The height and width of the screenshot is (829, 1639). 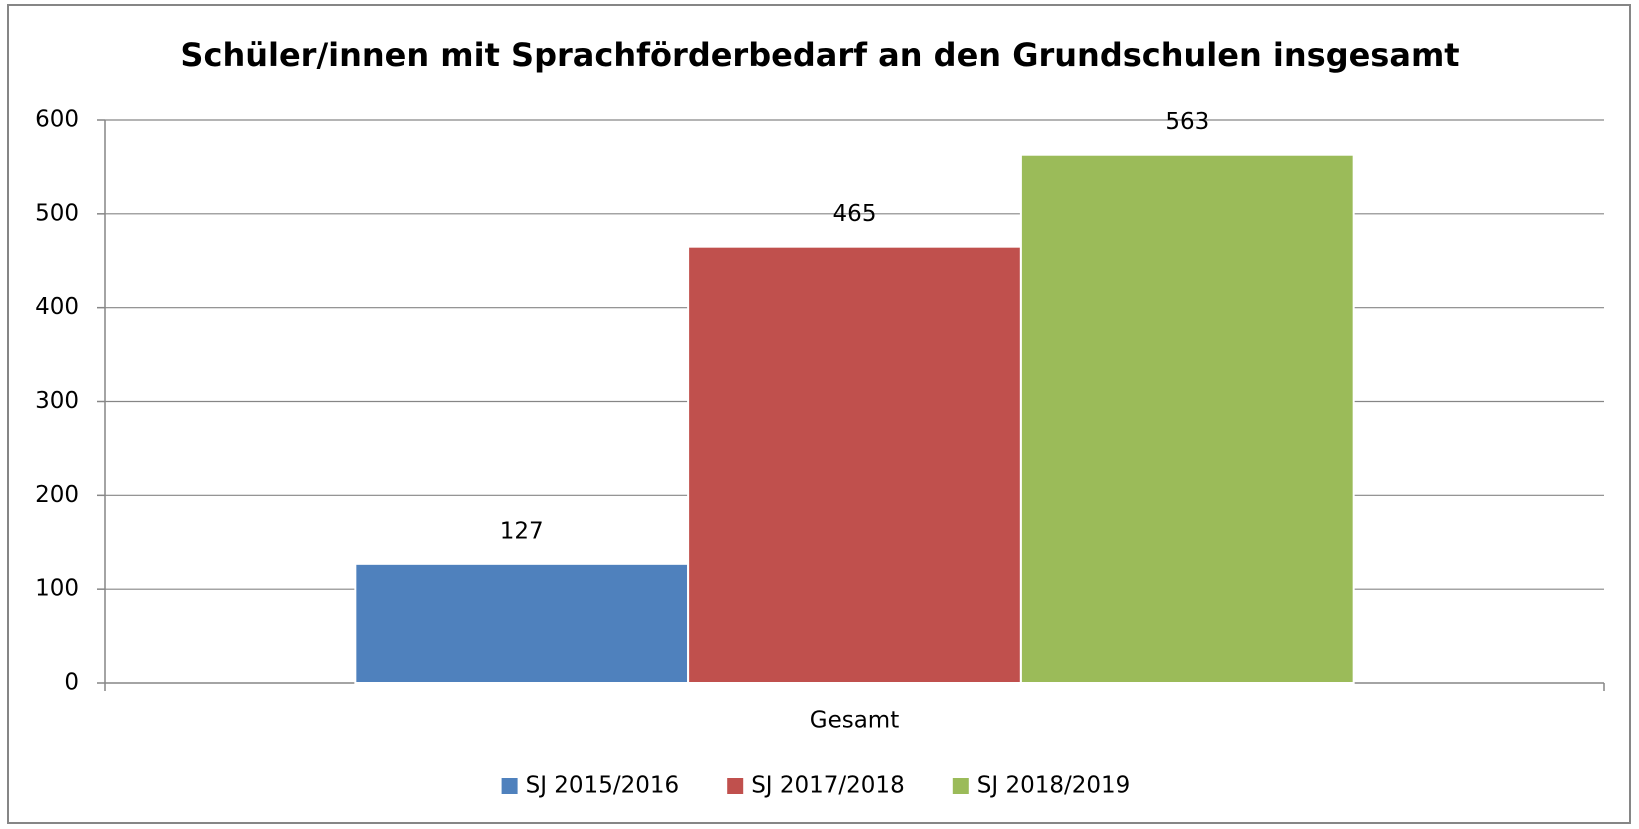 I want to click on y-tick-label: 300, so click(x=57, y=401).